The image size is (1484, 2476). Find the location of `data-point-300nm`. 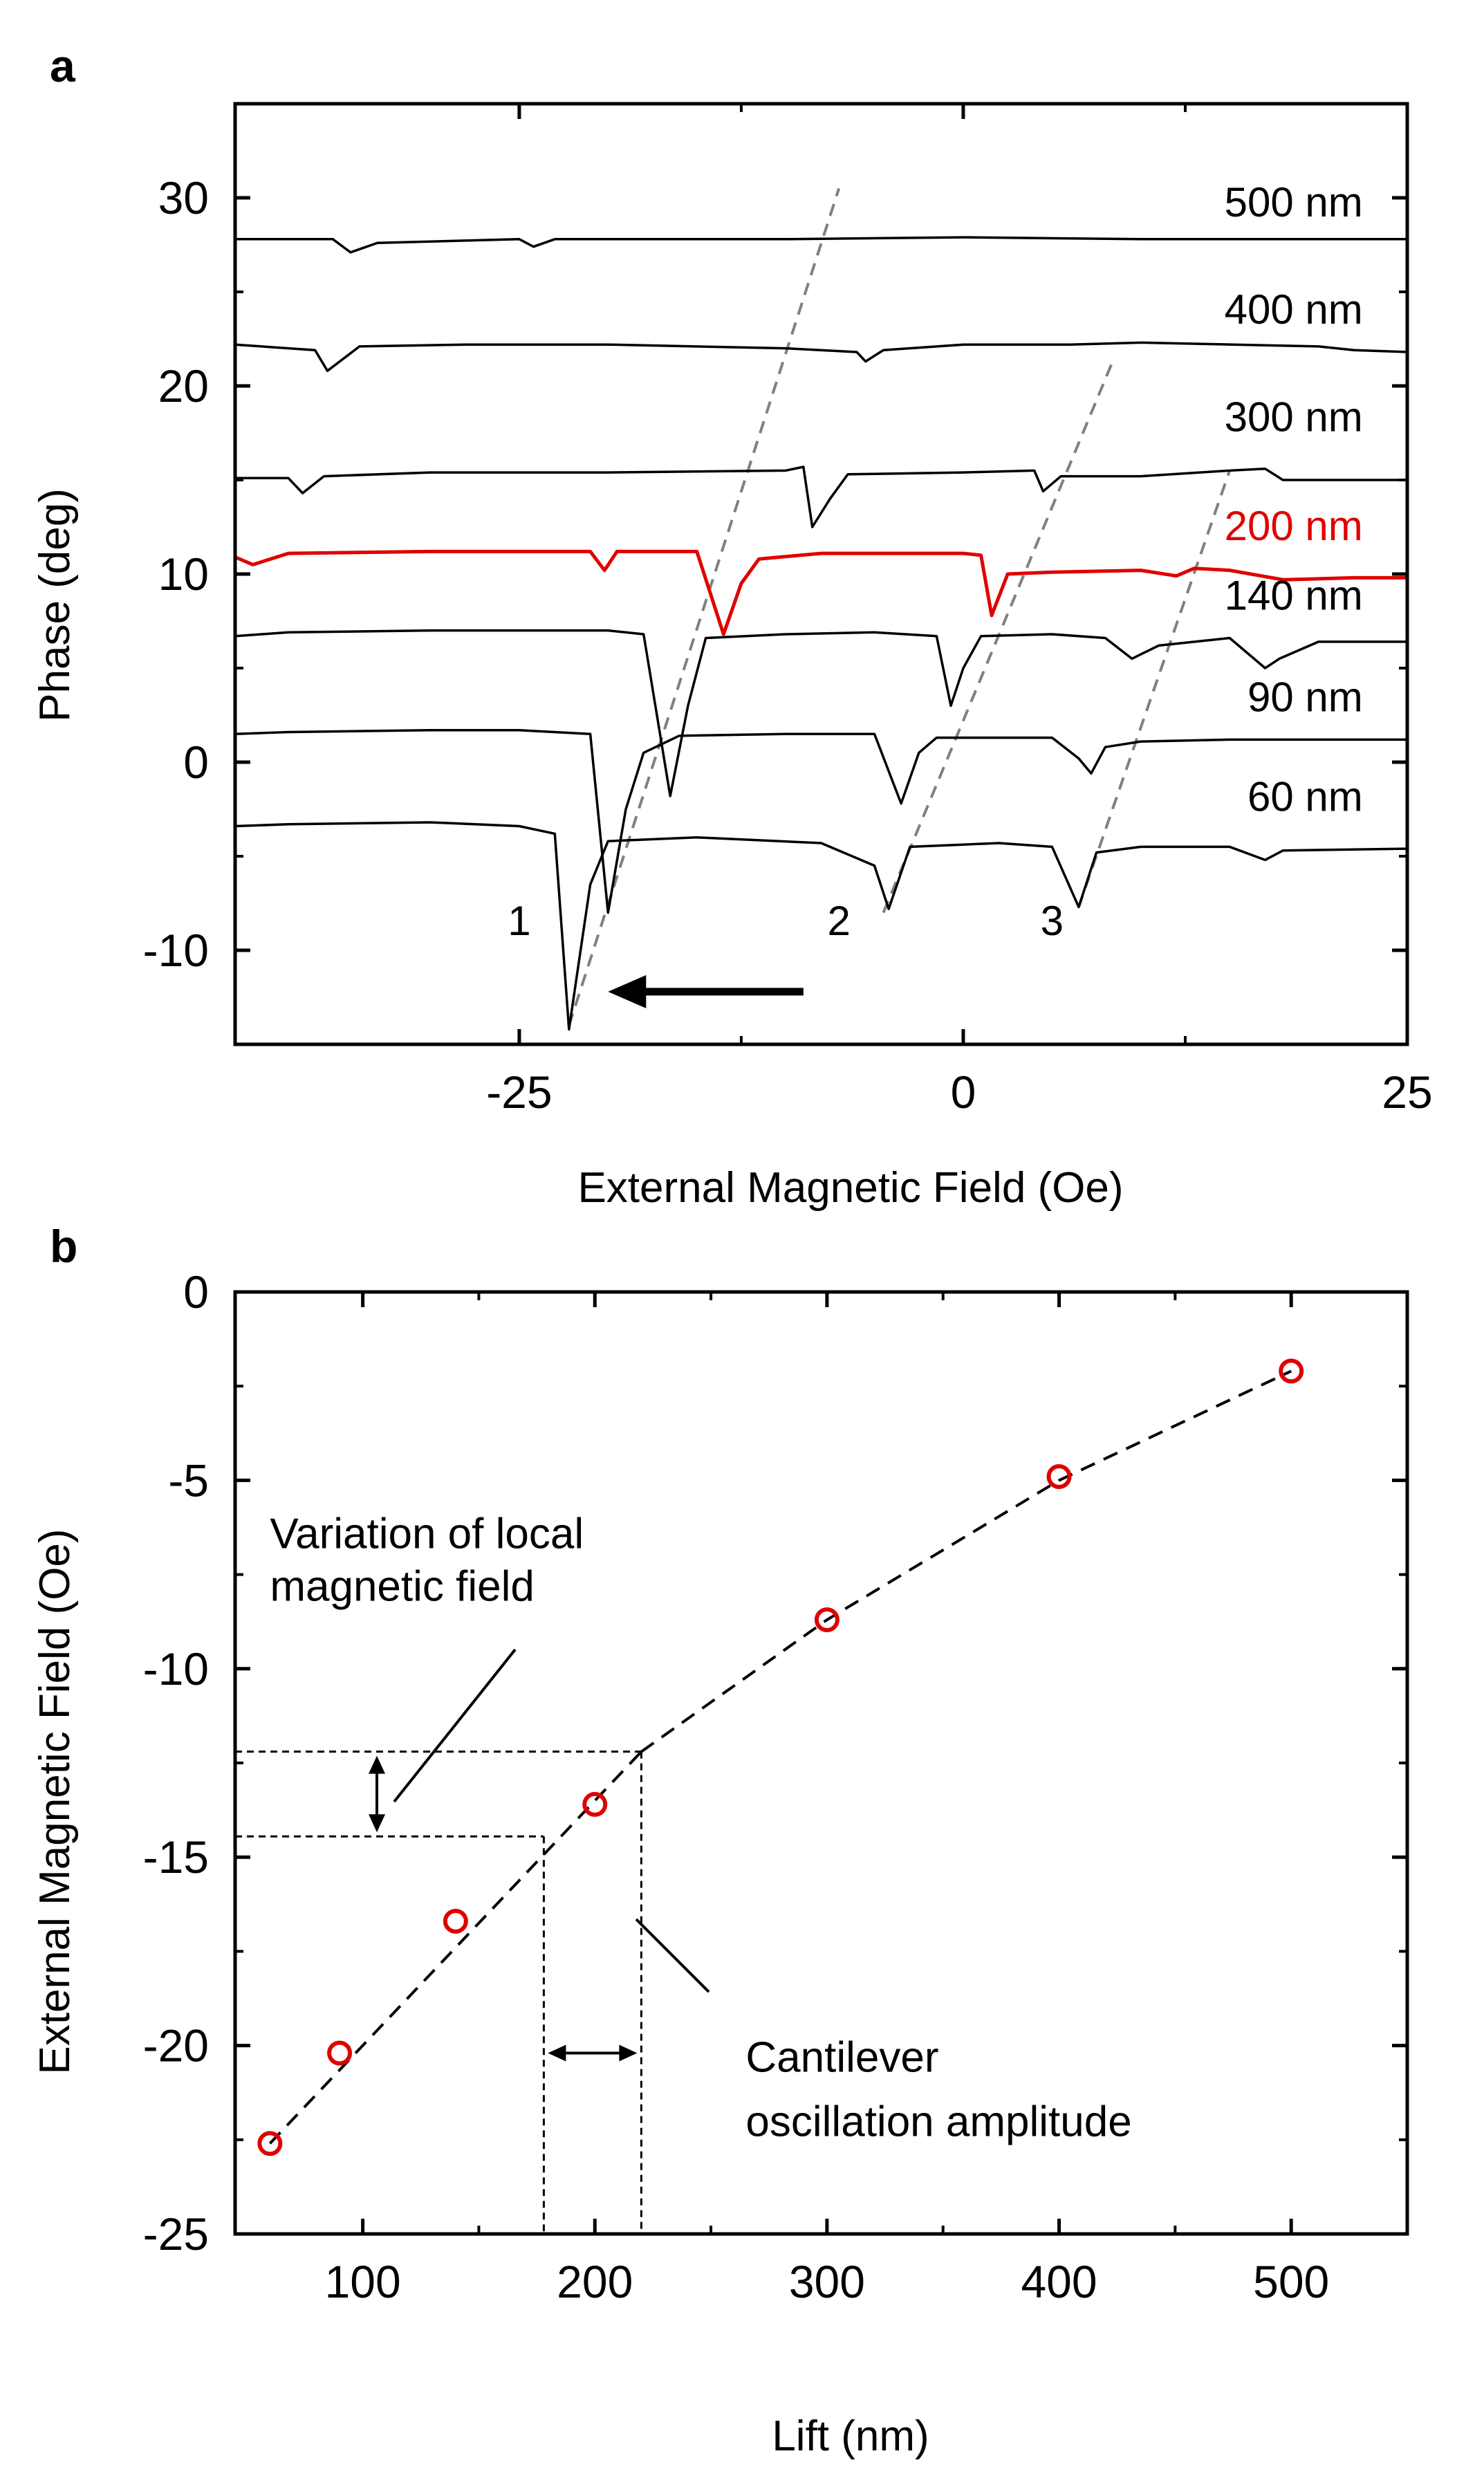

data-point-300nm is located at coordinates (827, 1619).